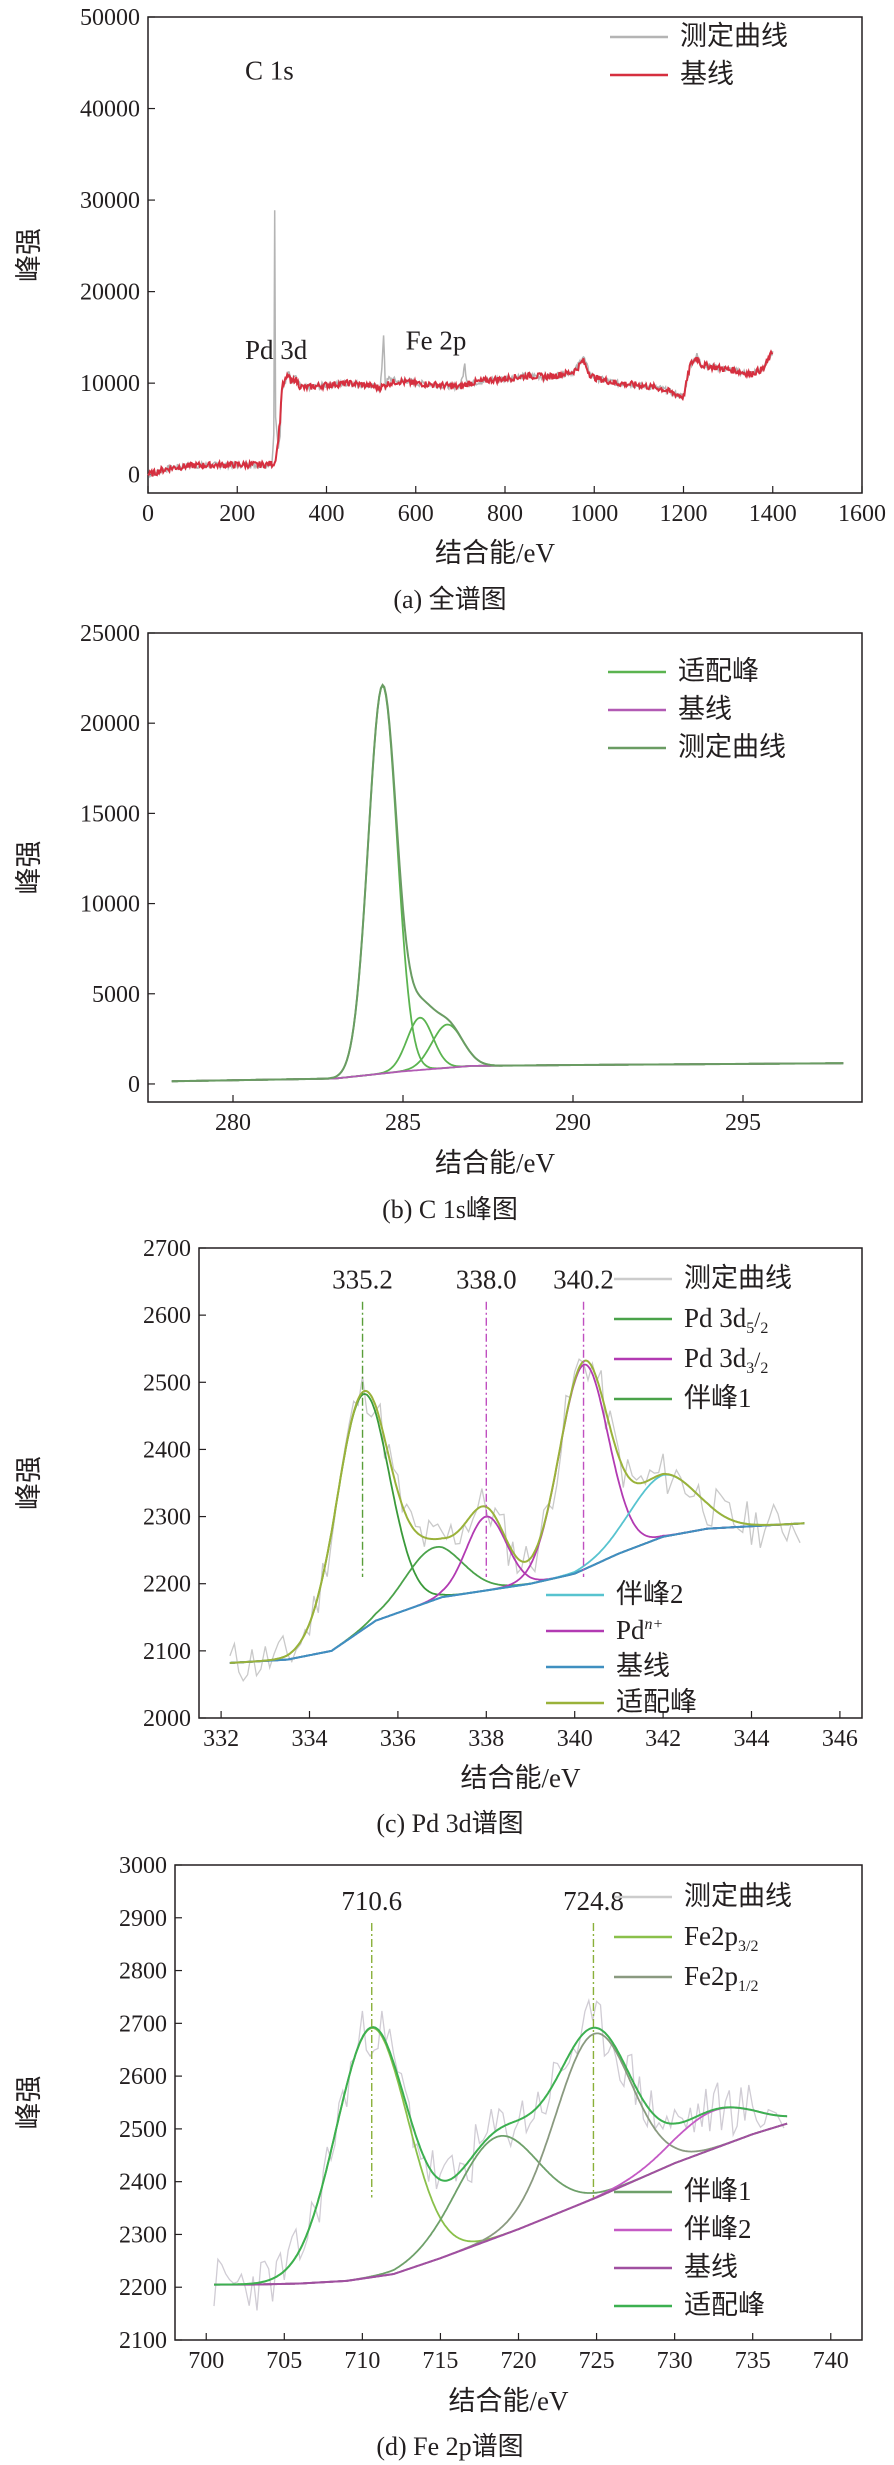 The height and width of the screenshot is (2465, 894). What do you see at coordinates (110, 18) in the screenshot?
I see `y-tick-label: 50000` at bounding box center [110, 18].